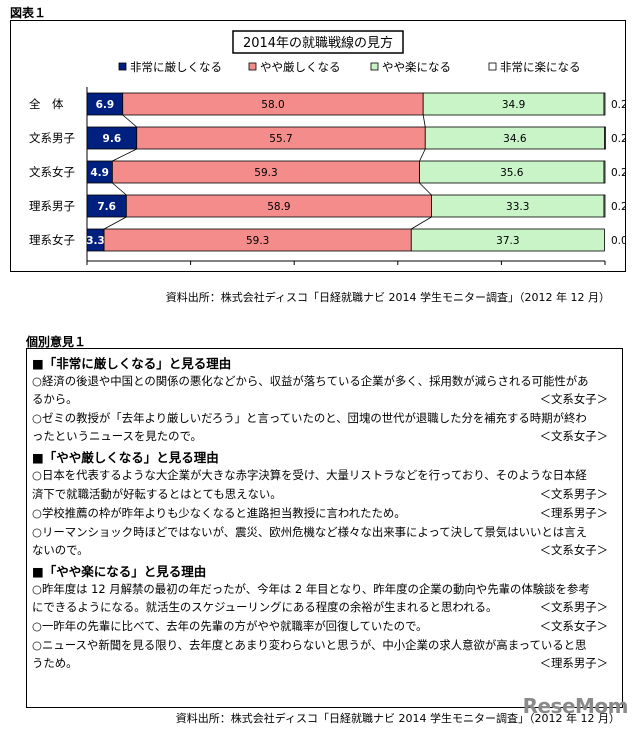 This screenshot has width=640, height=730. What do you see at coordinates (117, 436) in the screenshot?
I see `opinion-line: ったというニュースを見たので。` at bounding box center [117, 436].